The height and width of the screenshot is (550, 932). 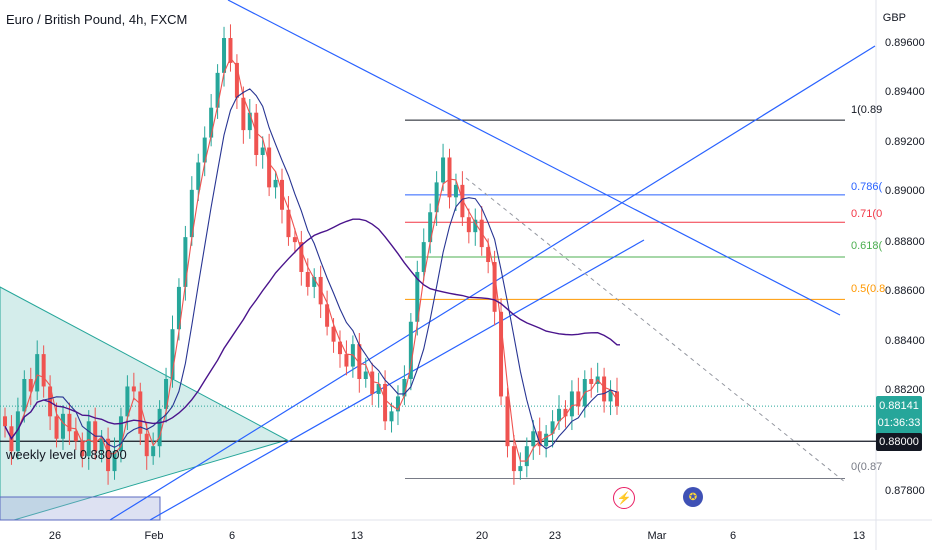 I want to click on price-tick: 0.89600, so click(x=905, y=43).